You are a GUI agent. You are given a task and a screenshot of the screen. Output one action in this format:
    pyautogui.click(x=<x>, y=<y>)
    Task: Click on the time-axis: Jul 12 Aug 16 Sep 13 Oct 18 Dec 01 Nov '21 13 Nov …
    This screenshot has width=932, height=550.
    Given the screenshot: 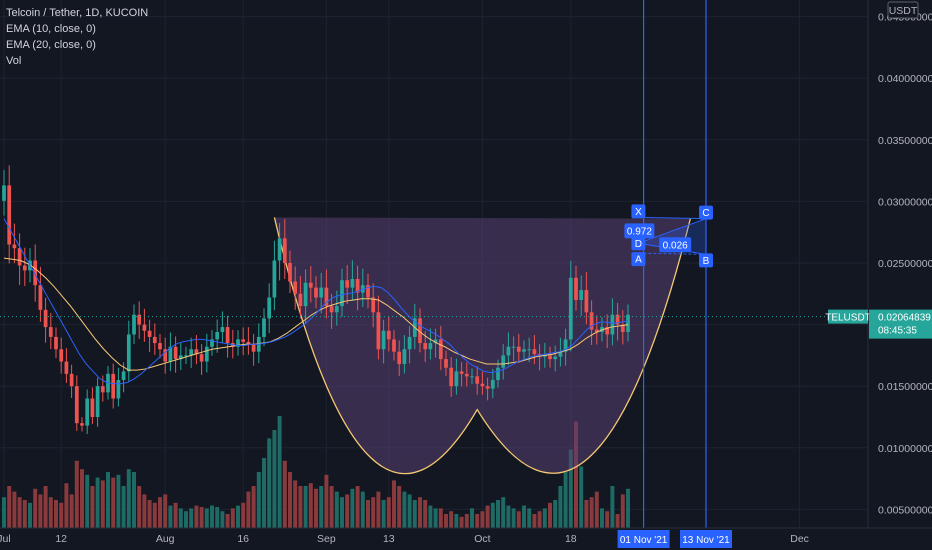 What is the action you would take?
    pyautogui.click(x=404, y=539)
    